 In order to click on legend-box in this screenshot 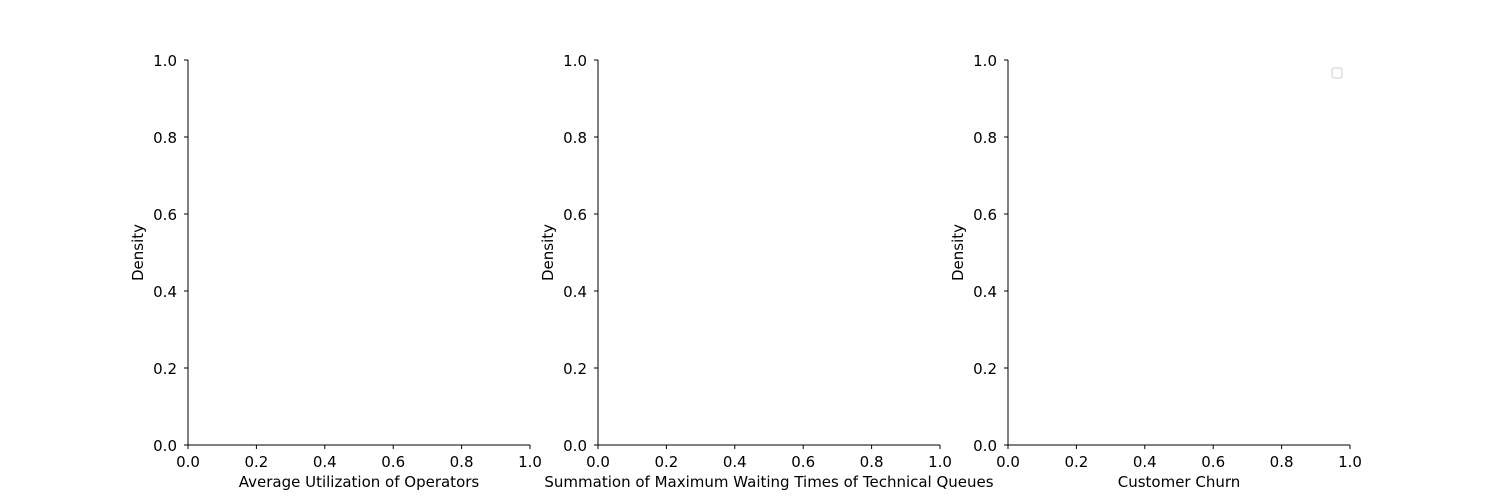, I will do `click(1337, 73)`.